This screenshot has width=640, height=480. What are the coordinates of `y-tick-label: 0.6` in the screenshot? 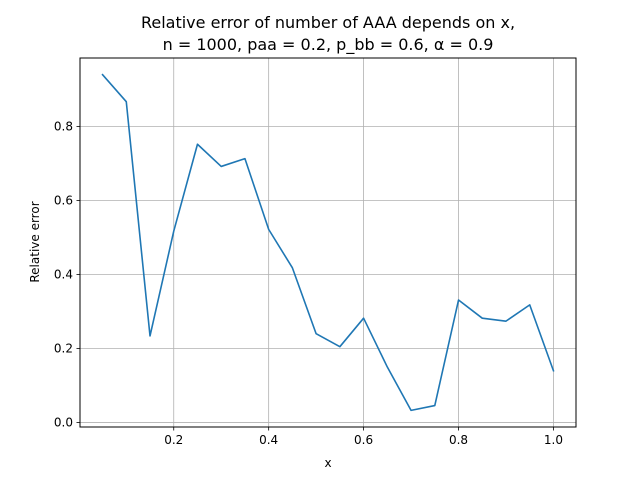 It's located at (63, 200).